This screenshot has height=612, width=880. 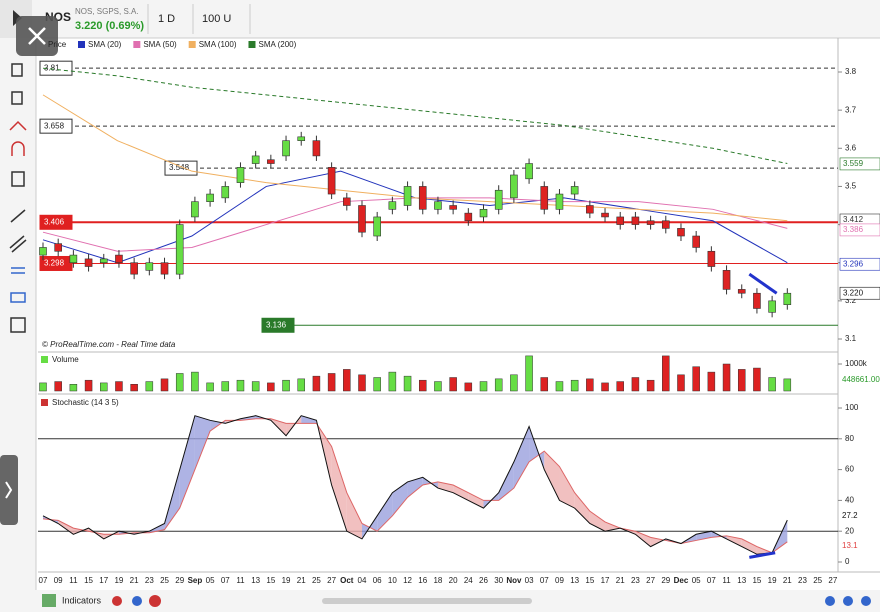 What do you see at coordinates (65, 359) in the screenshot?
I see `volume-title: Volume` at bounding box center [65, 359].